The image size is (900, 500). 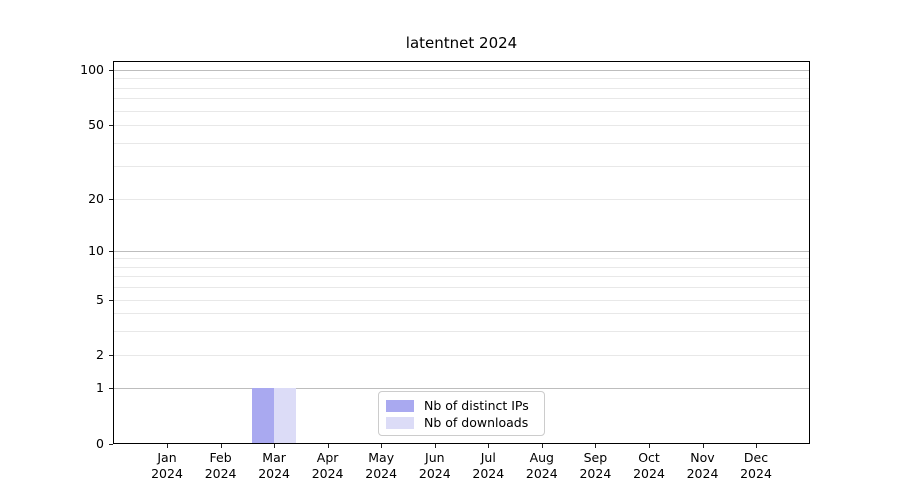 I want to click on x-tick-label-month: Aug, so click(x=541, y=457).